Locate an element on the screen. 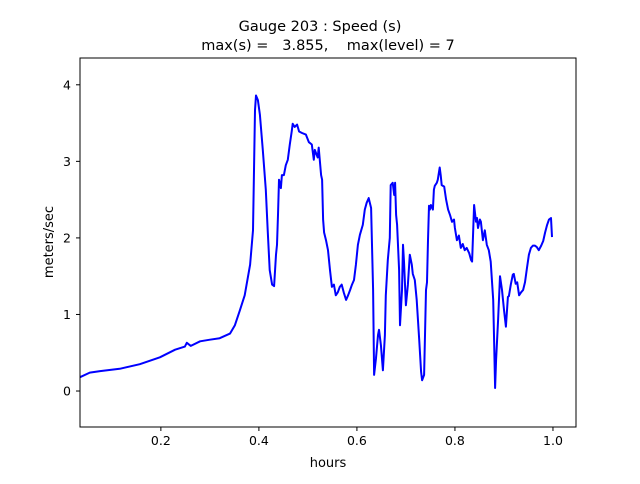  chart-title-line2: max(s) = 3.855, max(level) = 7 is located at coordinates (328, 46).